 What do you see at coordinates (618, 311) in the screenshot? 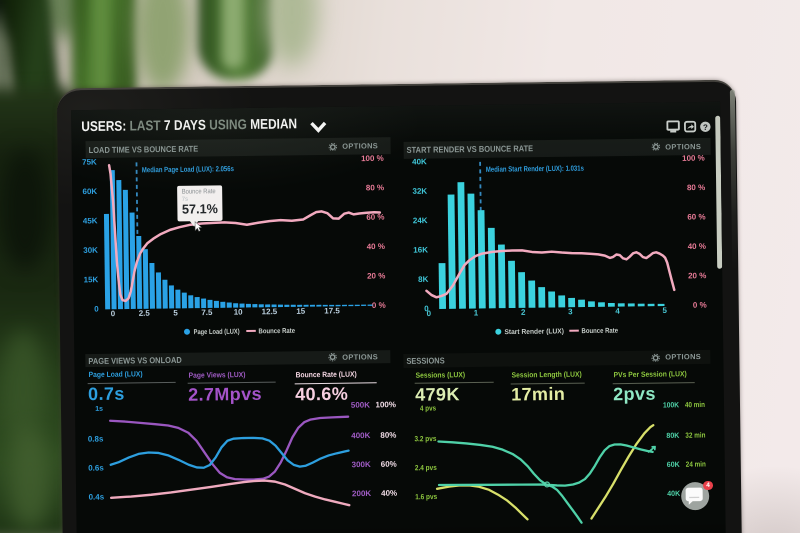
I see `svg-text: 4` at bounding box center [618, 311].